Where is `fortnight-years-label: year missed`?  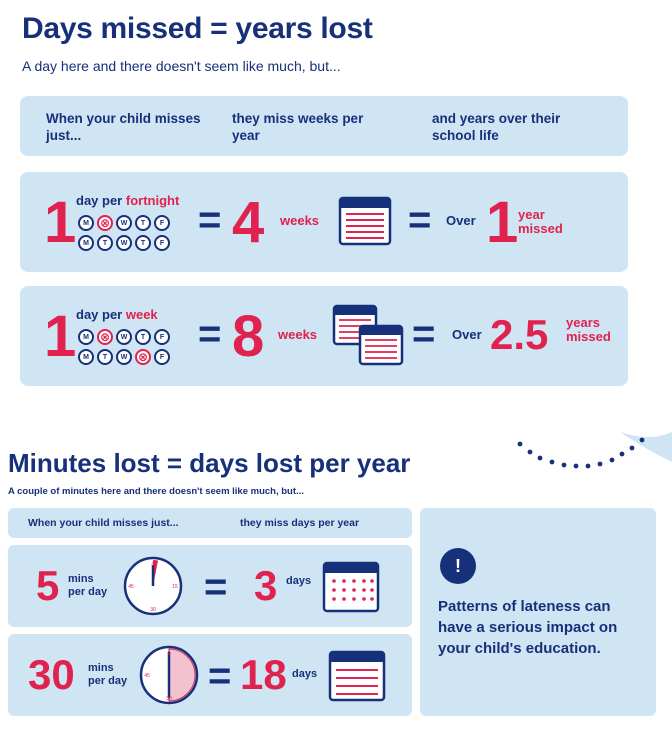 fortnight-years-label: year missed is located at coordinates (540, 221).